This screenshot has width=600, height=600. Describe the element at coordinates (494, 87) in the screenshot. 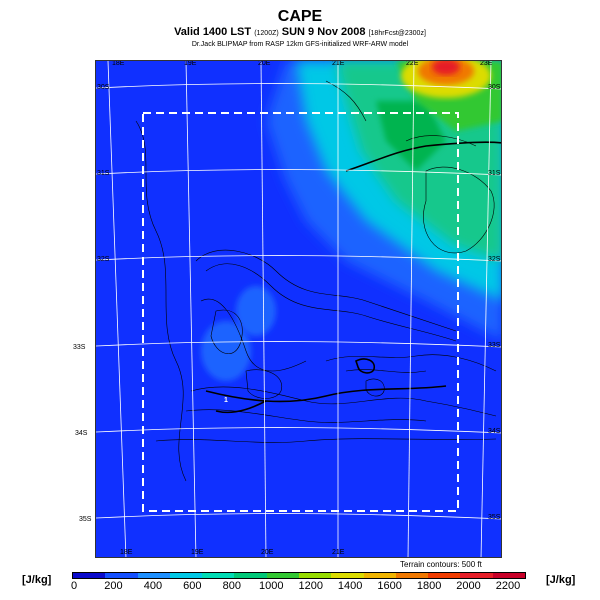

I see `lat-label-right: 30S` at that location.